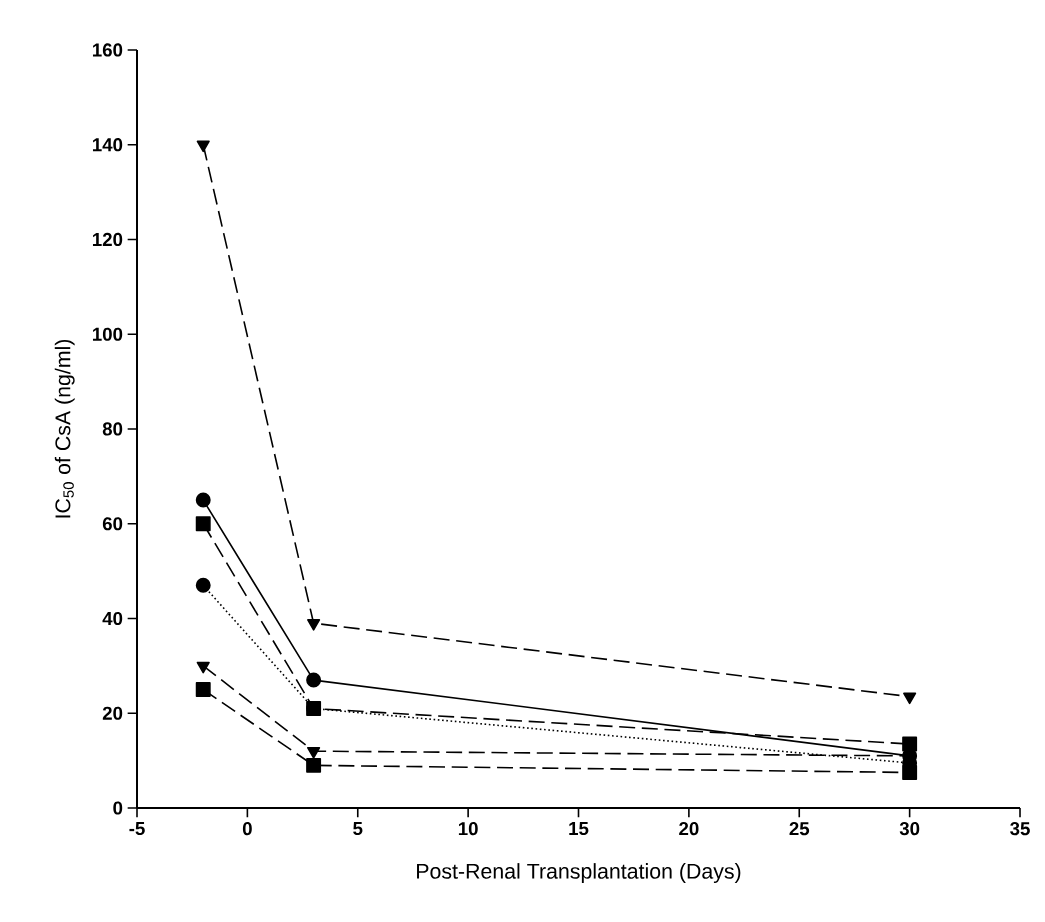 The height and width of the screenshot is (922, 1045). I want to click on x-tick-label: -5, so click(137, 829).